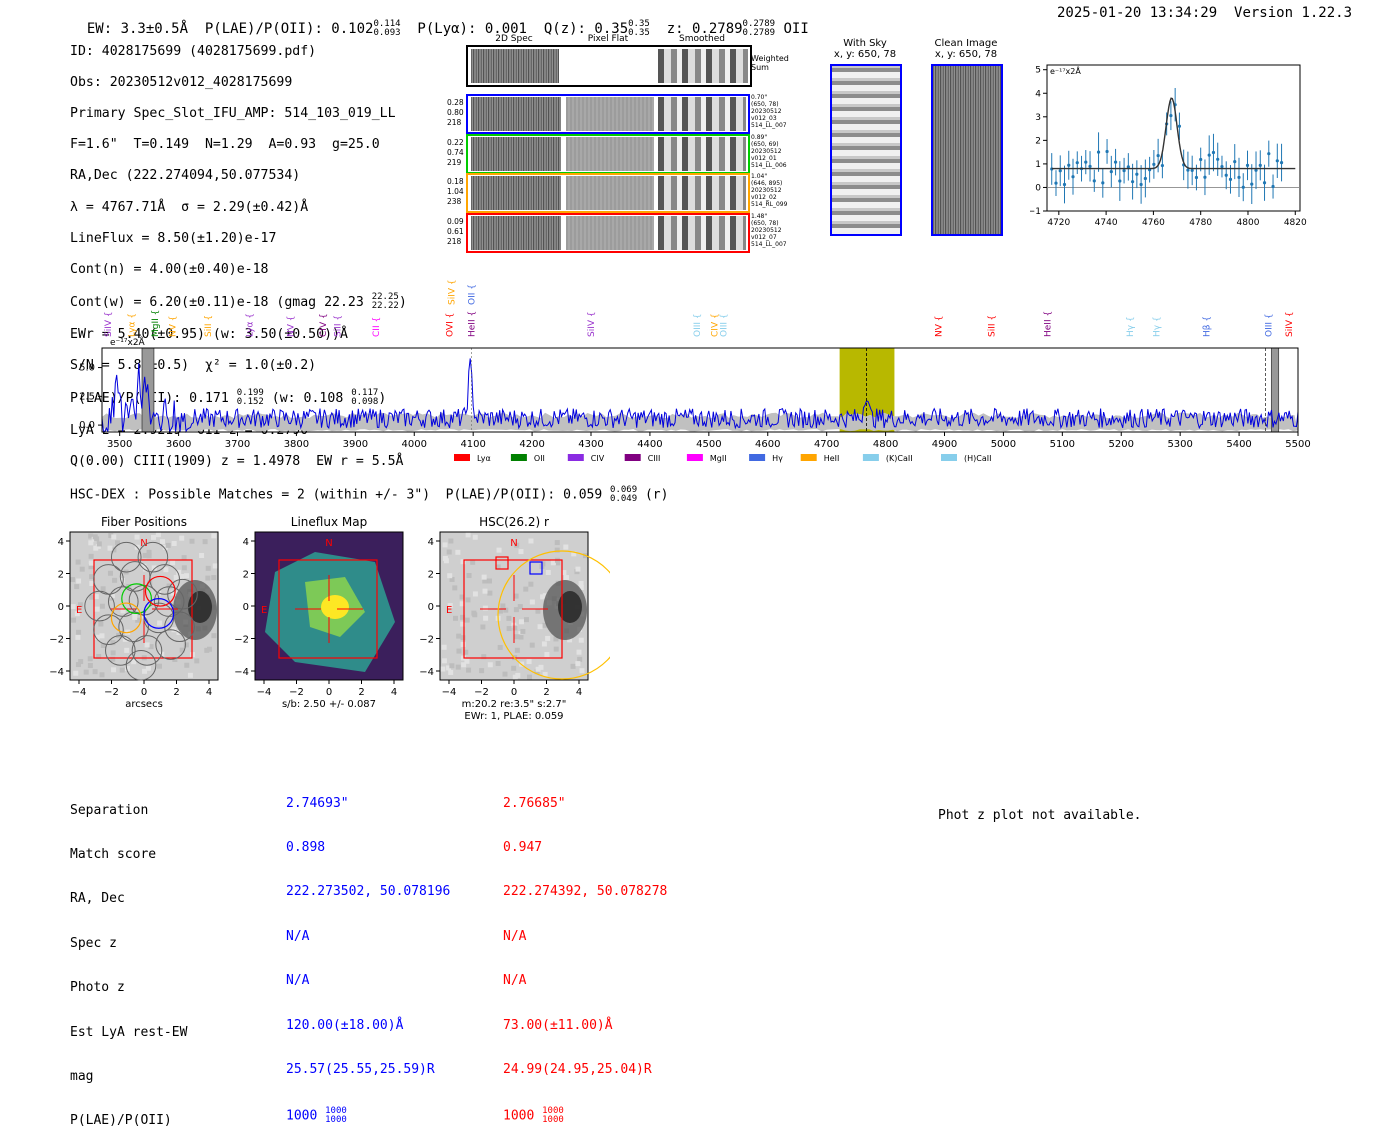 This screenshot has width=1400, height=1144. I want to click on label-ra-dec: RA, Dec, so click(97, 899).